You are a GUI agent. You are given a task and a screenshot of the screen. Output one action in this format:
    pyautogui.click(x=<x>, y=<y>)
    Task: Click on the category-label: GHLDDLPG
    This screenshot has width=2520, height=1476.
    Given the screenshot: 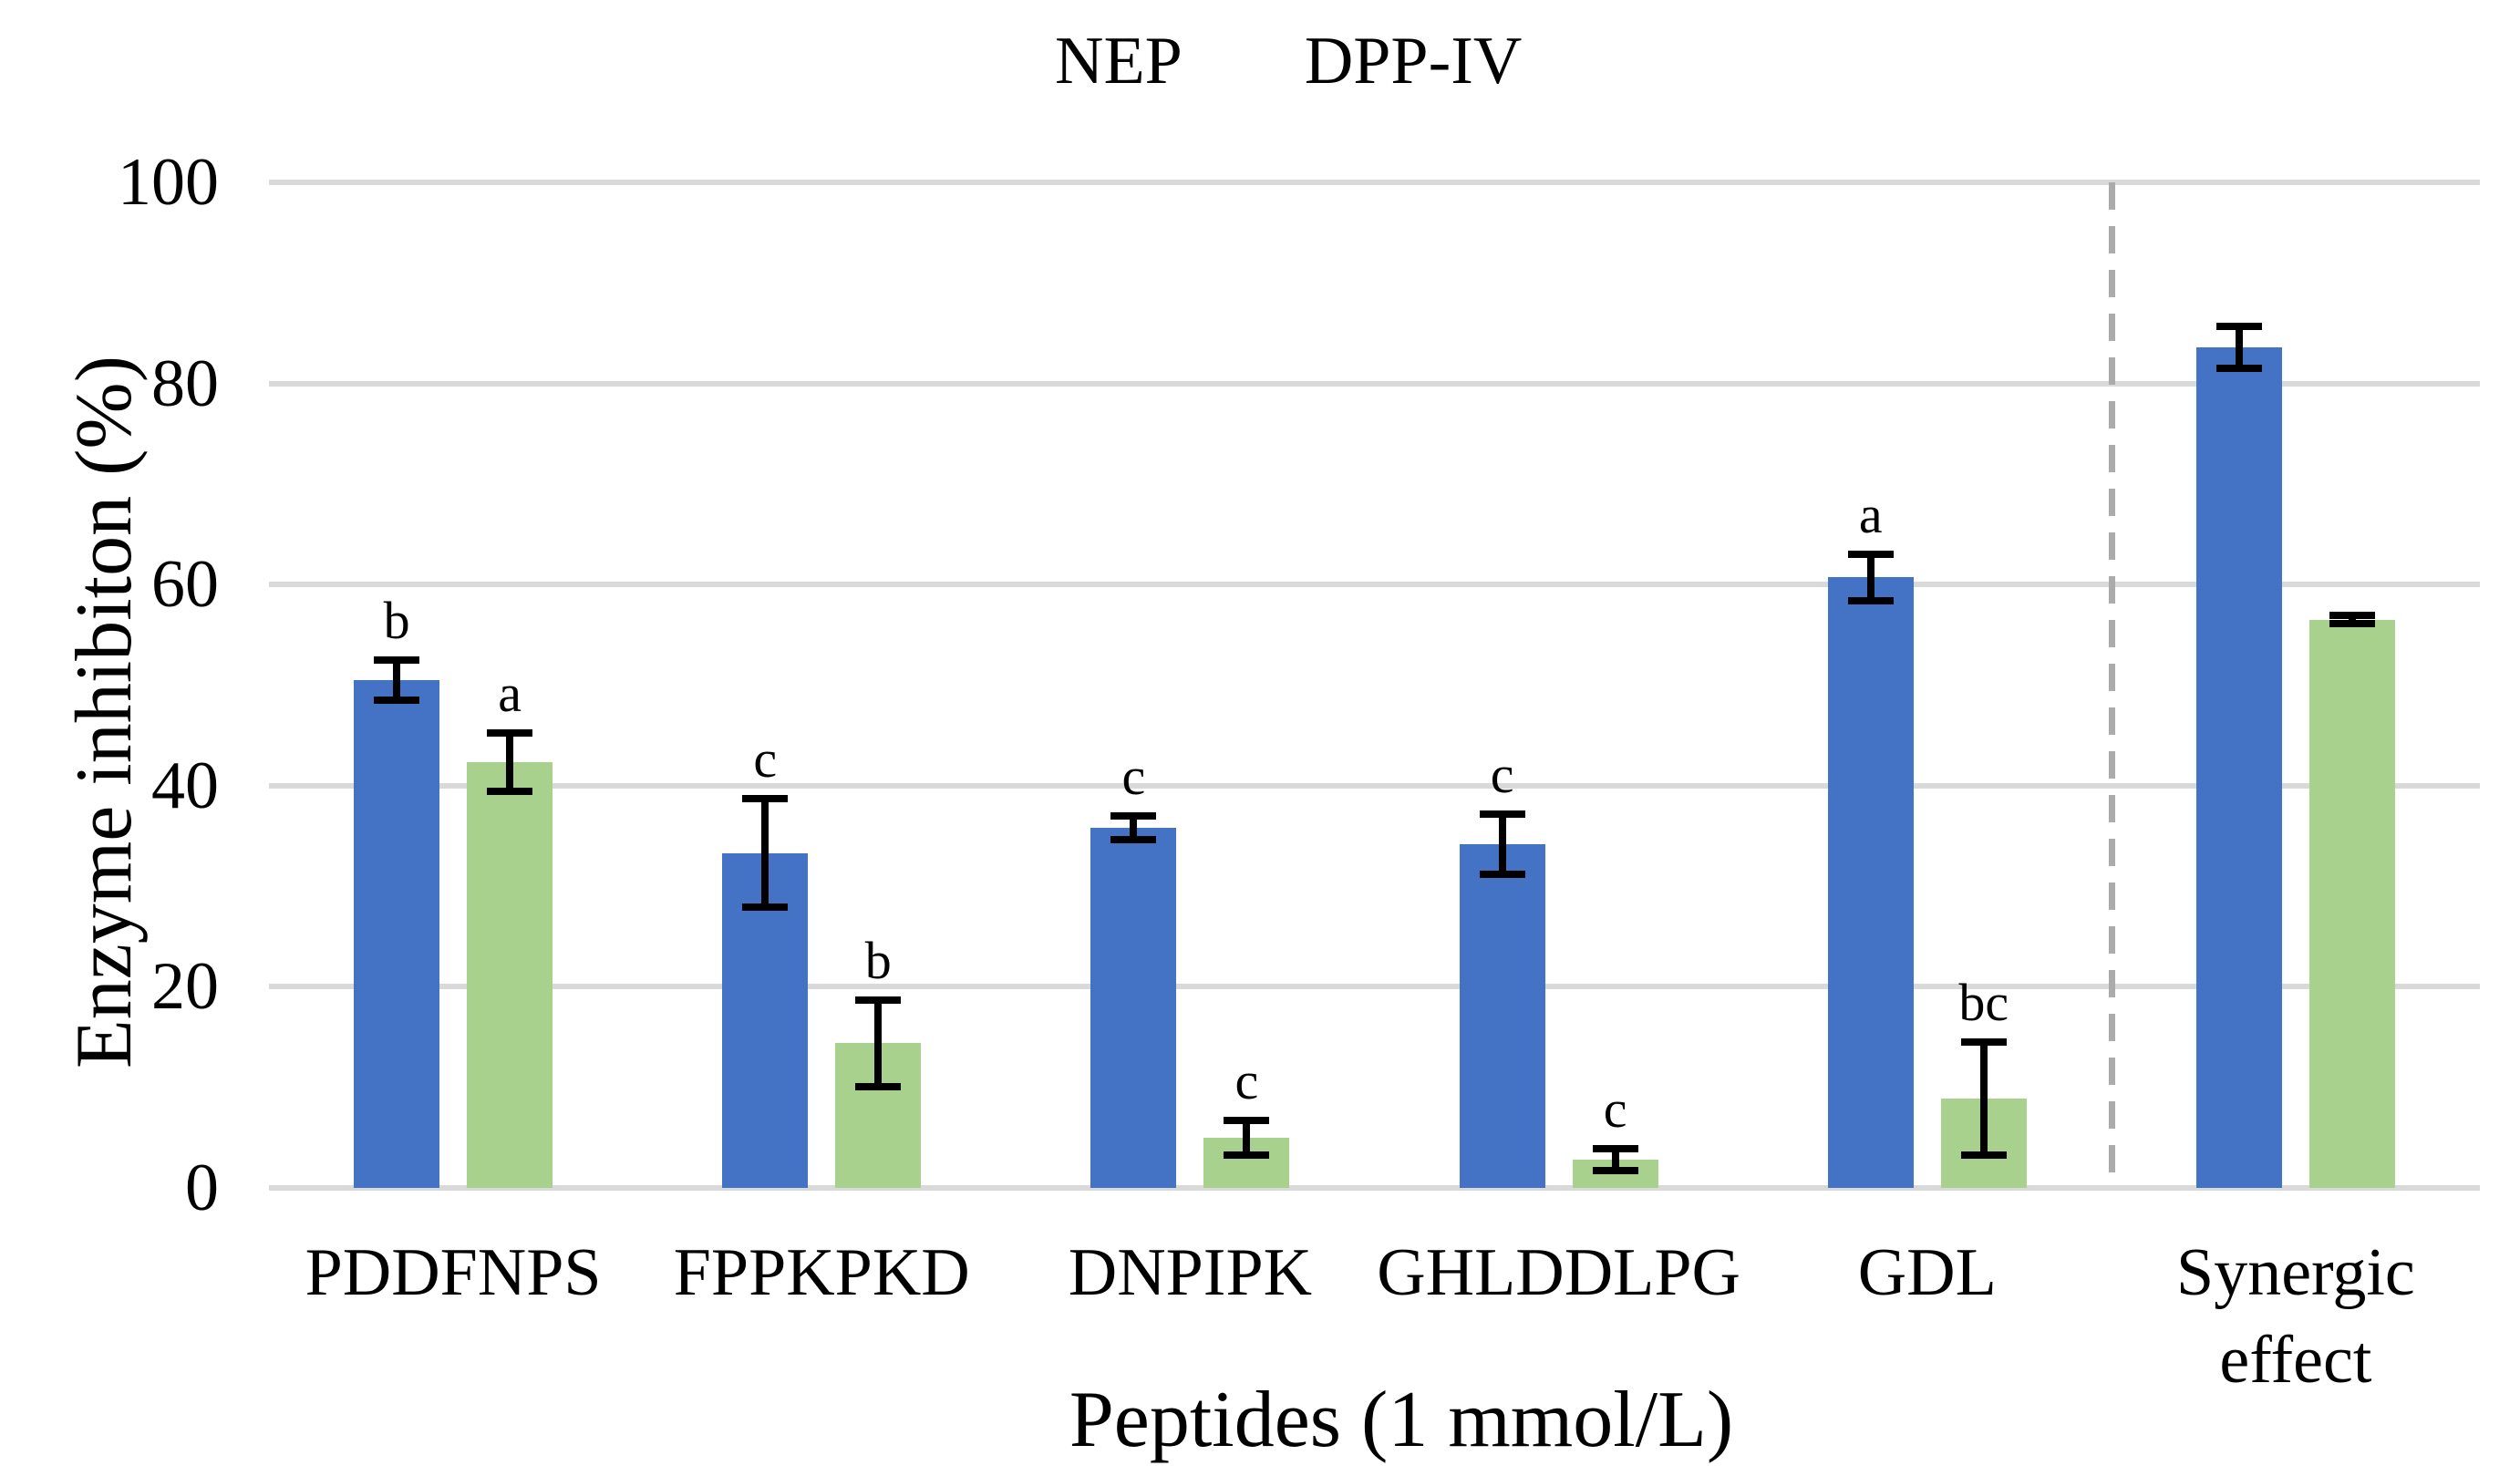 What is the action you would take?
    pyautogui.click(x=1558, y=1273)
    